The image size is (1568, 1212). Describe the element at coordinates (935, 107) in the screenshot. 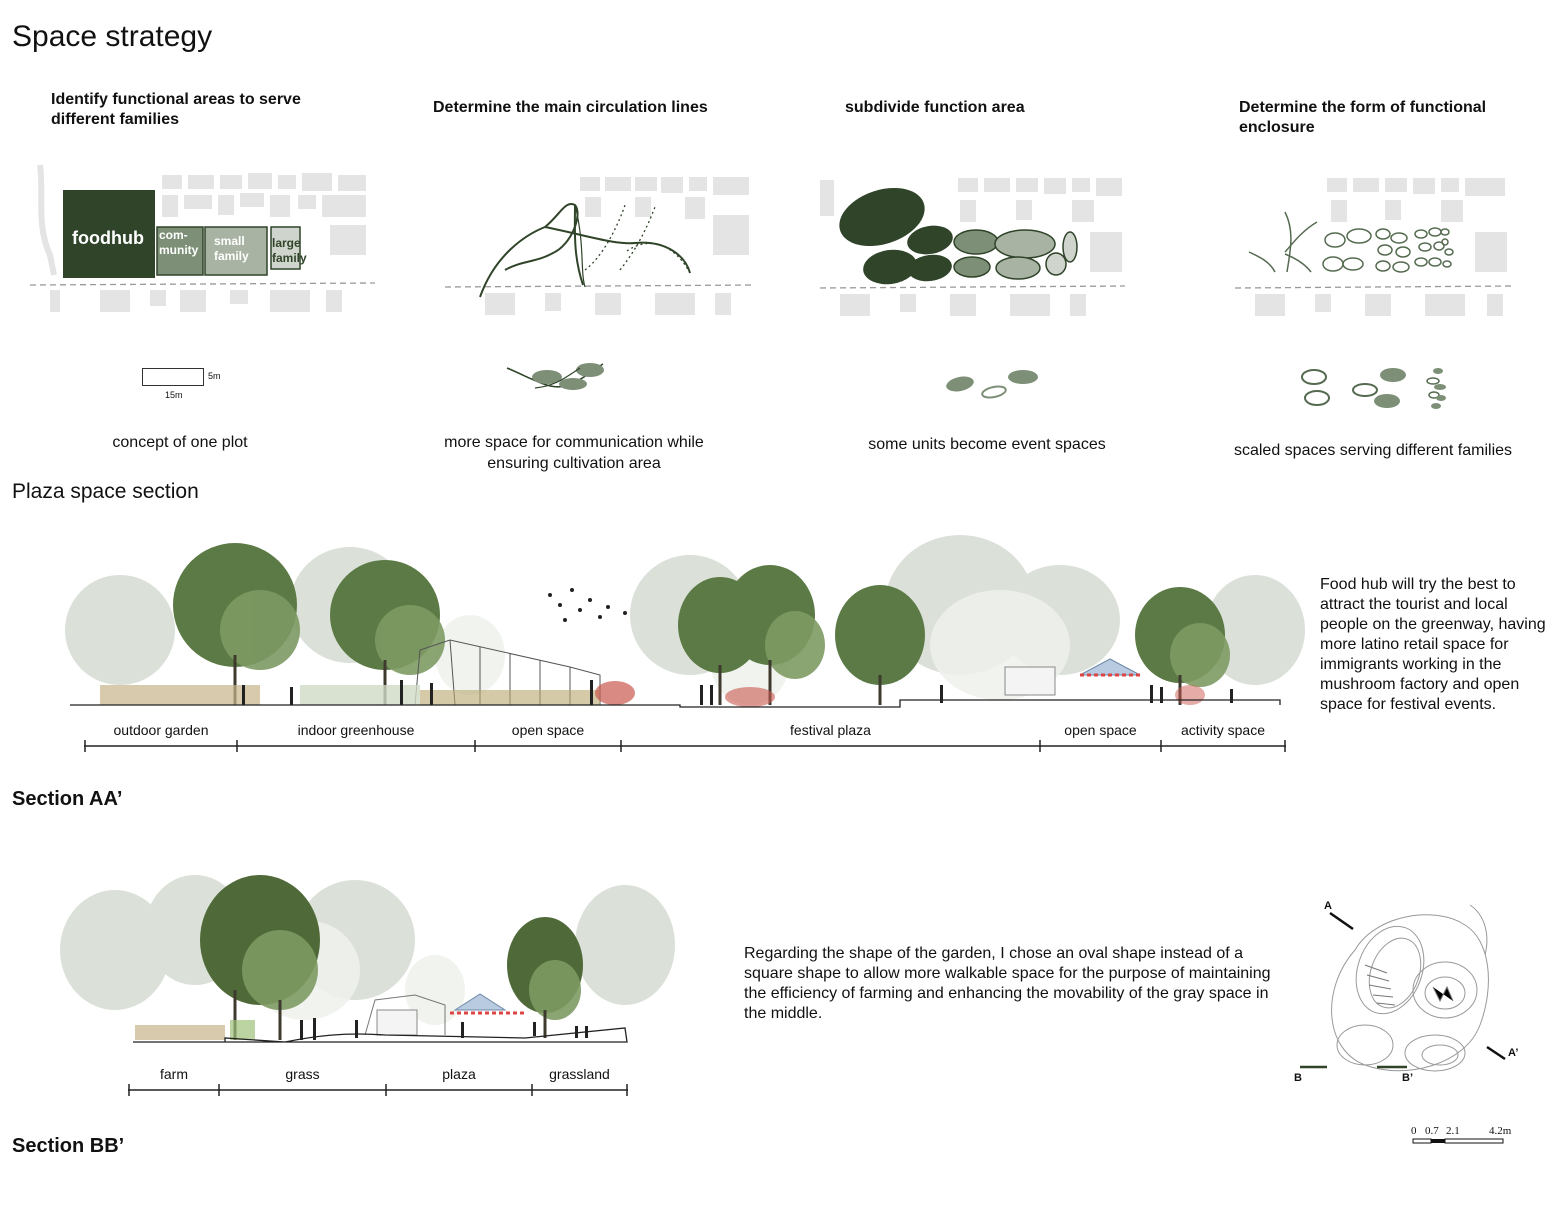

I see `step-3-title: subdivide function area` at that location.